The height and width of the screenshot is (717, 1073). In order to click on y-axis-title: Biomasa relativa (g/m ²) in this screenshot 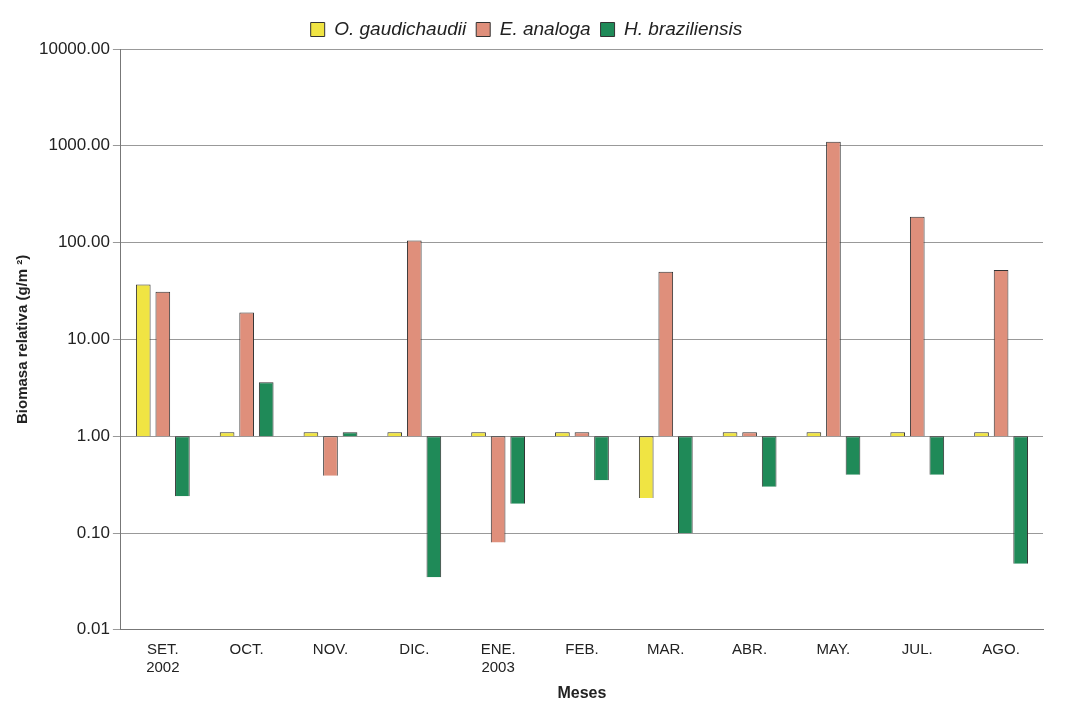, I will do `click(22, 339)`.